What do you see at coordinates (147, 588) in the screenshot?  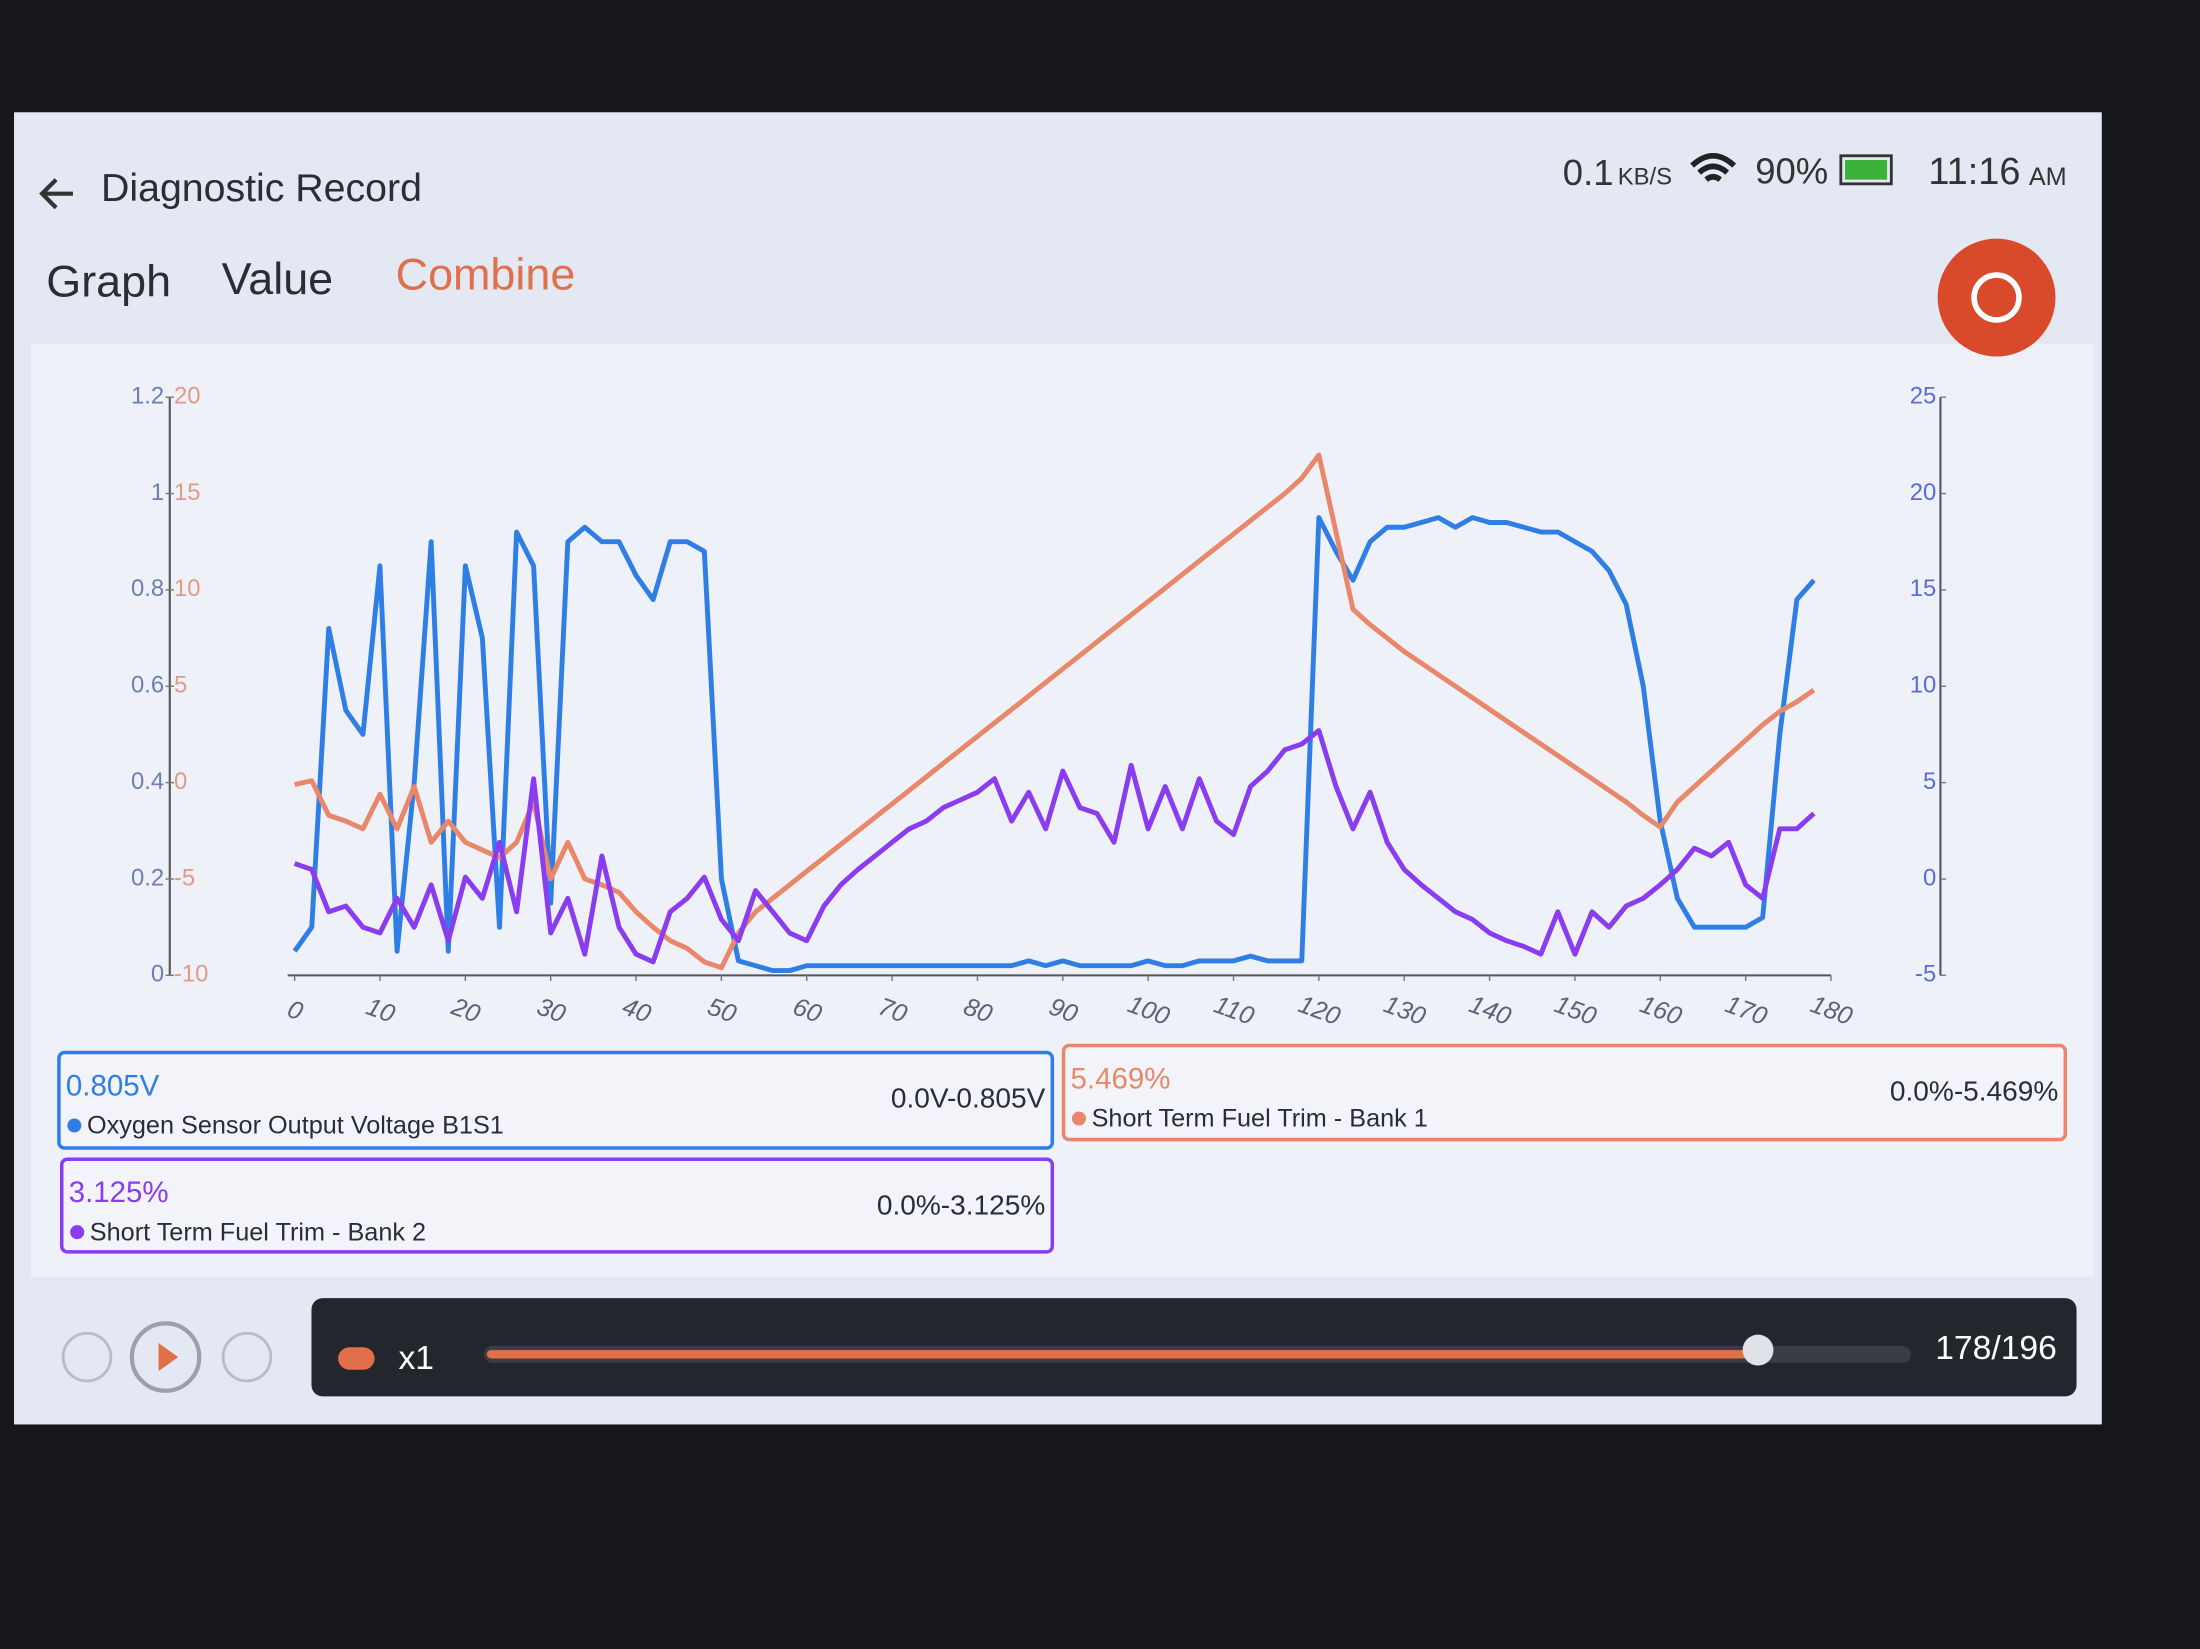 I see `y-tick-label: 0.8` at bounding box center [147, 588].